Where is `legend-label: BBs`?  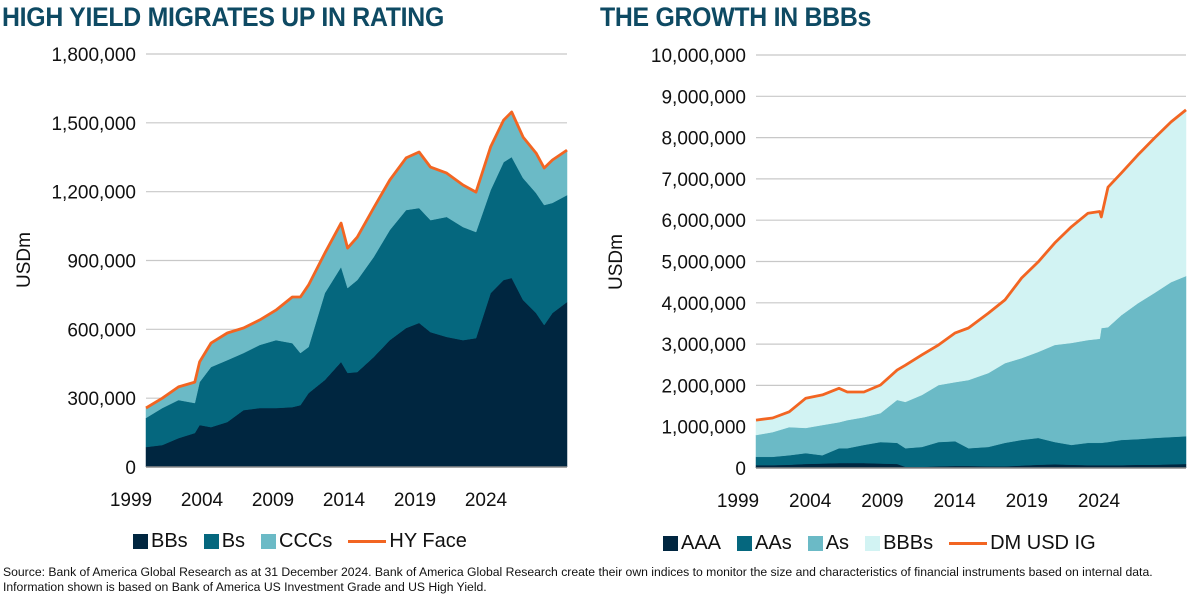
legend-label: BBs is located at coordinates (169, 541).